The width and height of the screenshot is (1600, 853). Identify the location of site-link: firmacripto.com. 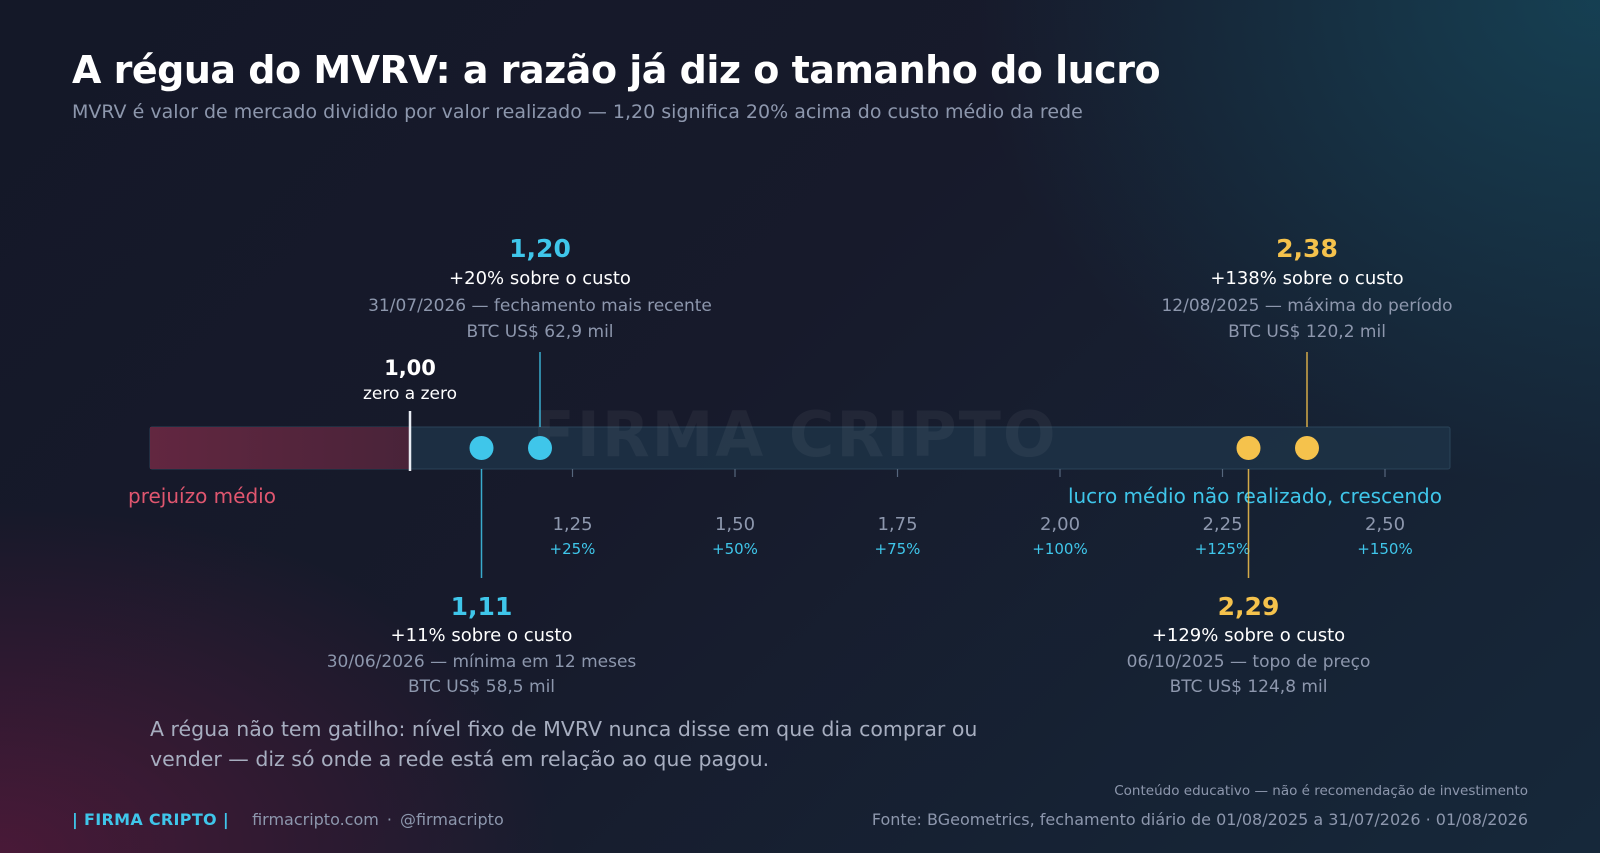
(315, 819).